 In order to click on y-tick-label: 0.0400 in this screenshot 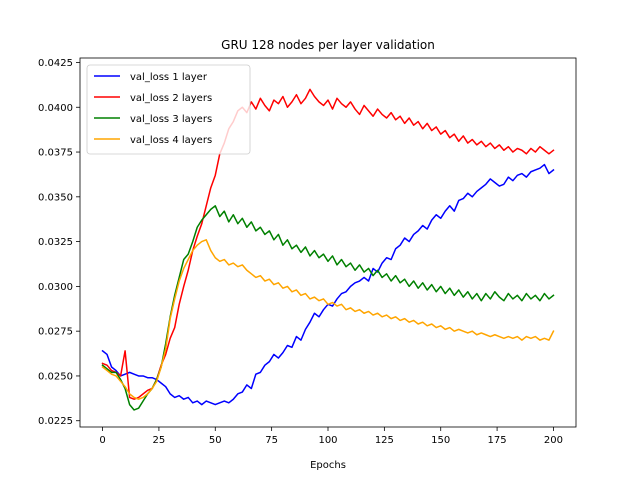, I will do `click(55, 108)`.